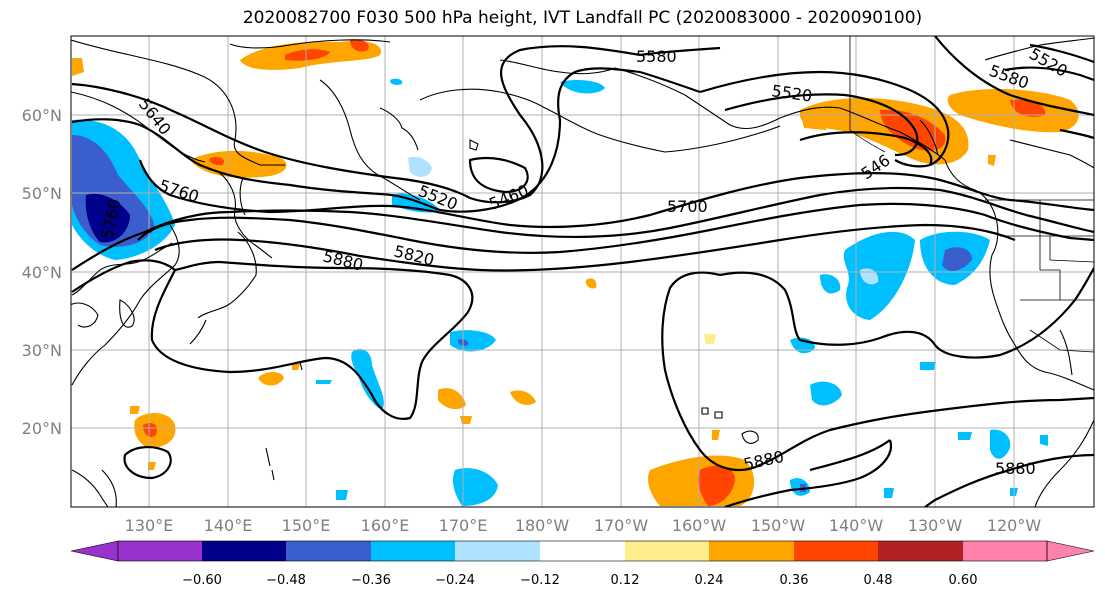  What do you see at coordinates (286, 580) in the screenshot?
I see `colorbar-tick-label: −0.48` at bounding box center [286, 580].